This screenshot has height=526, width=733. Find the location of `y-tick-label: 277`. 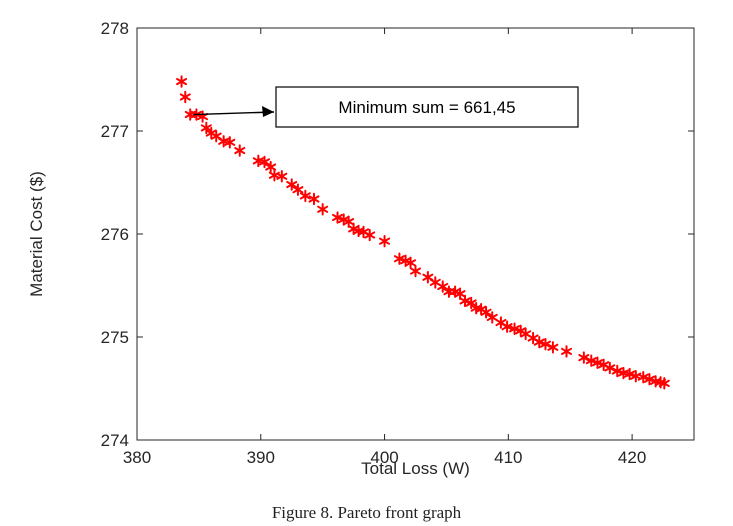

y-tick-label: 277 is located at coordinates (115, 131).